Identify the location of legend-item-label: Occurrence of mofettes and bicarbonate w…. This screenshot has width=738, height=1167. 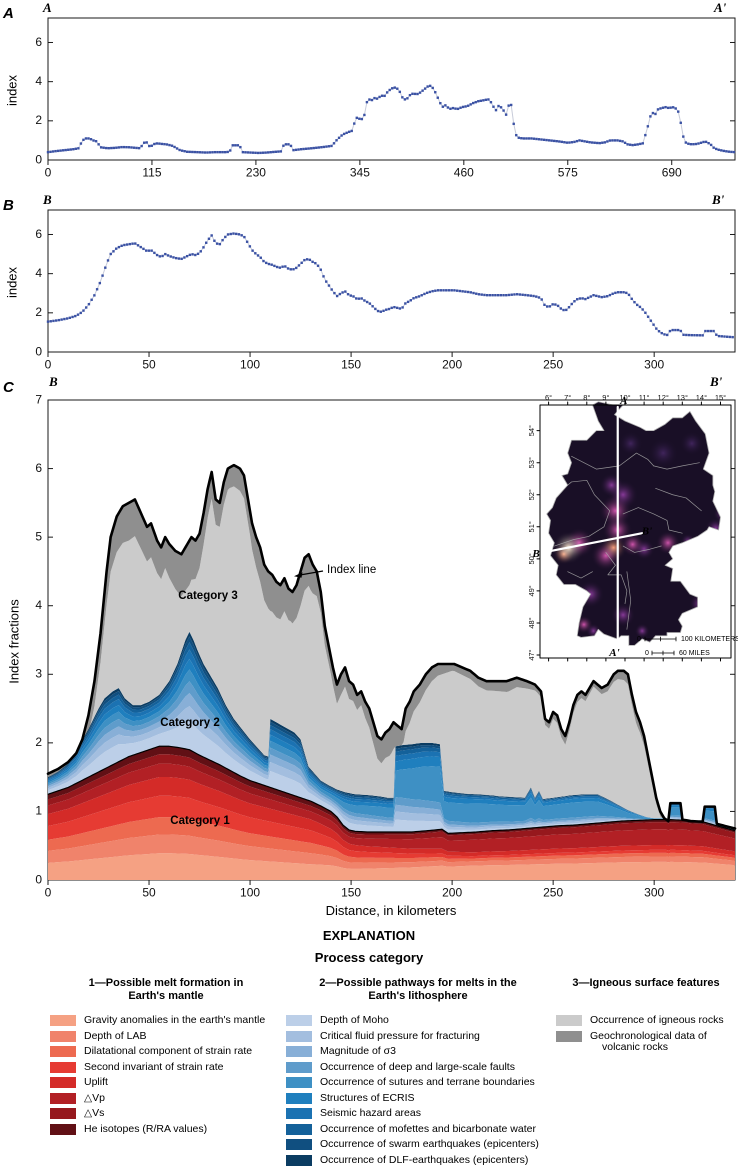
(428, 1128).